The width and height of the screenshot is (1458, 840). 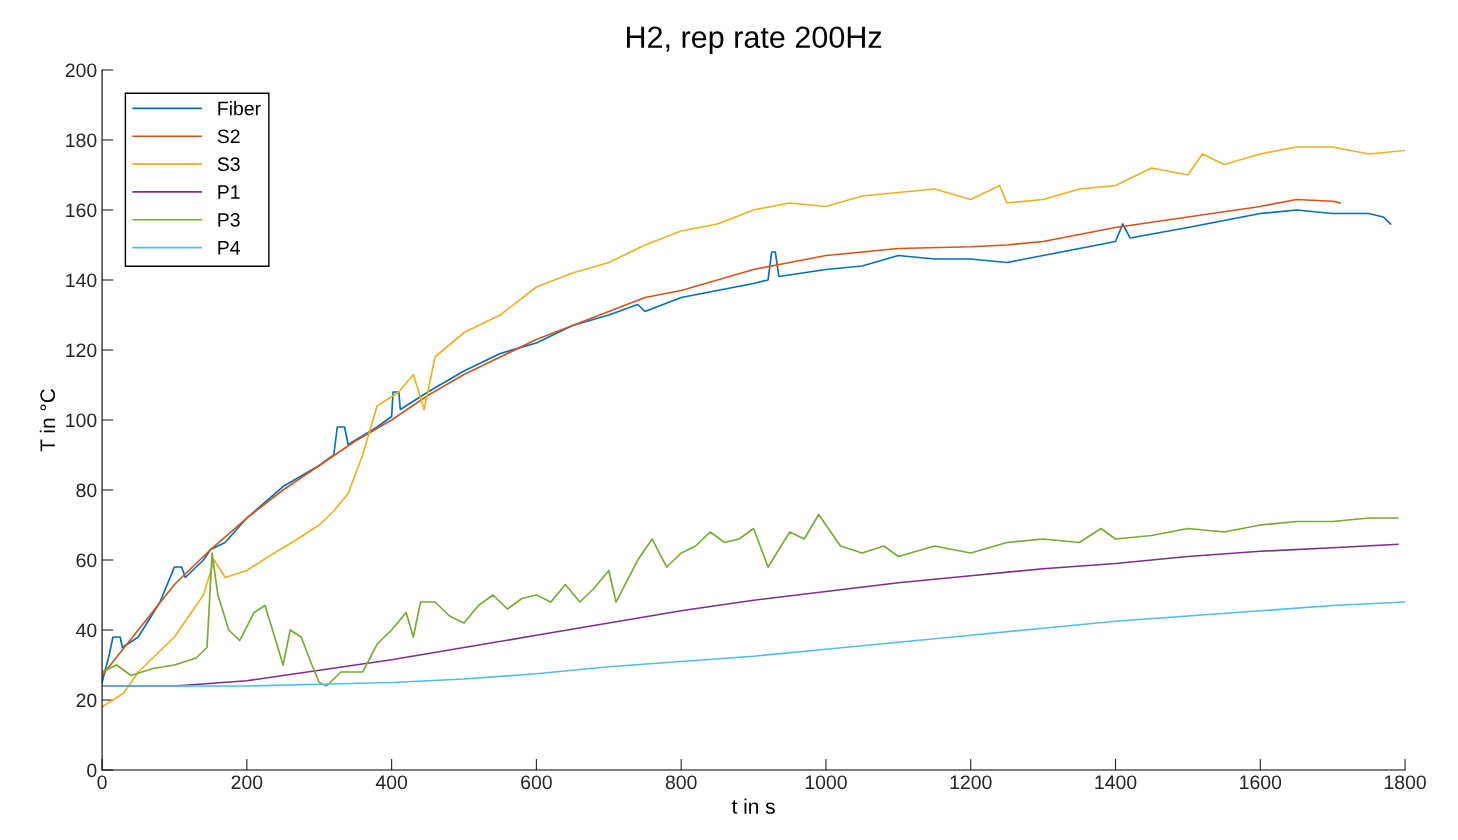 What do you see at coordinates (102, 782) in the screenshot?
I see `x-tick-label: 0` at bounding box center [102, 782].